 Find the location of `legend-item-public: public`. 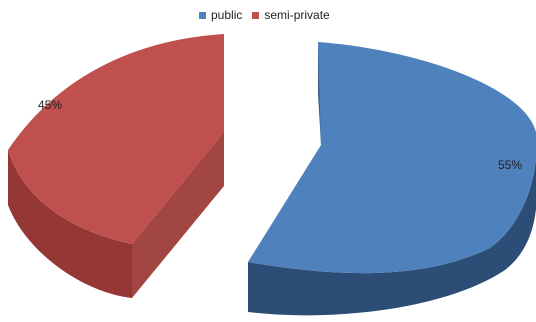

legend-item-public: public is located at coordinates (220, 15).